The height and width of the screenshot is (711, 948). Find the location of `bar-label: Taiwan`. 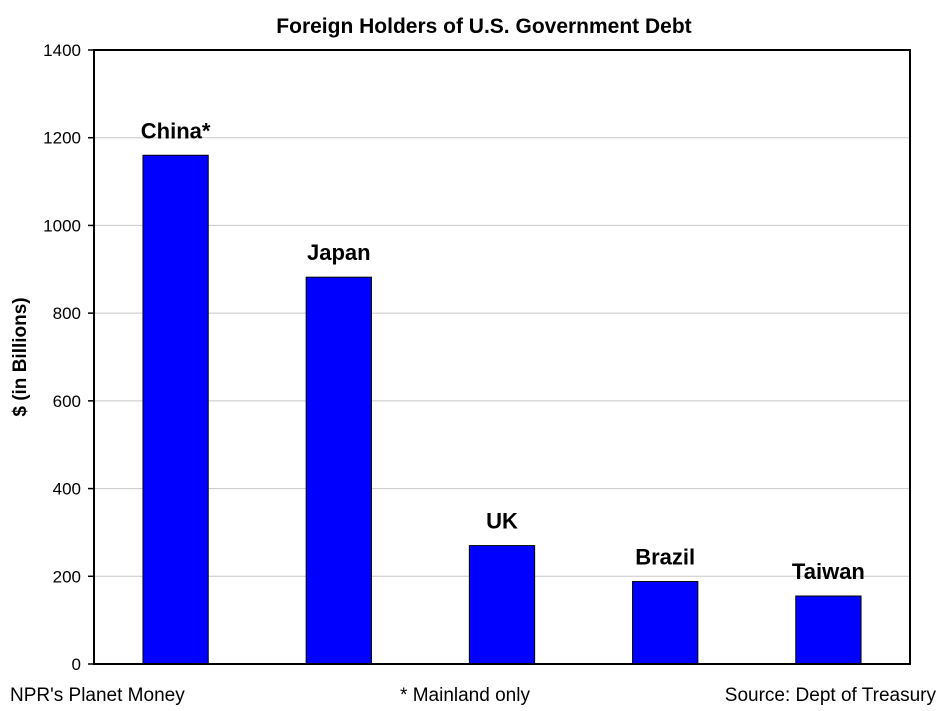

bar-label: Taiwan is located at coordinates (828, 571).